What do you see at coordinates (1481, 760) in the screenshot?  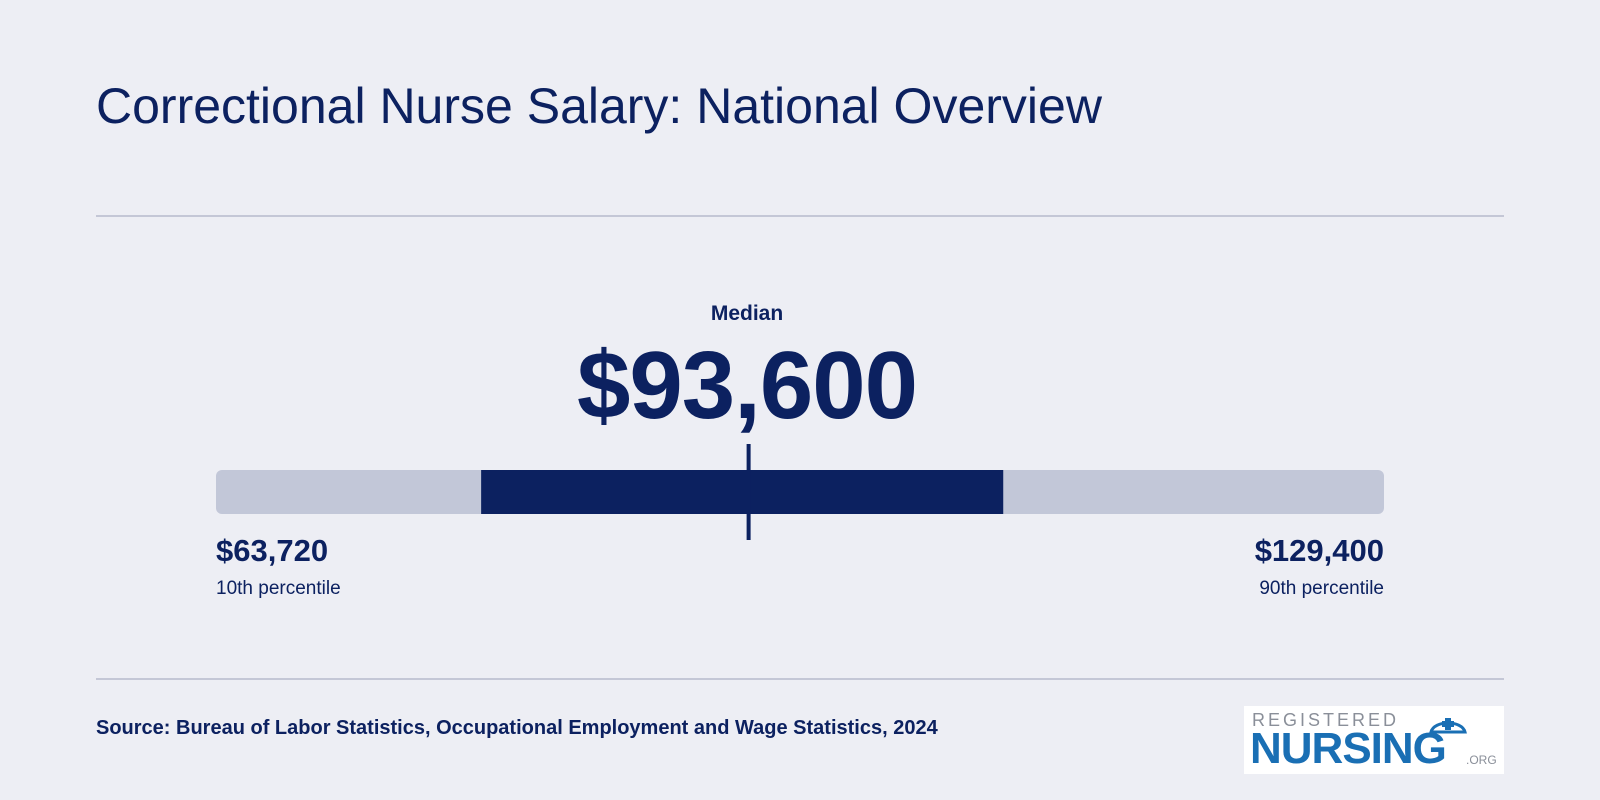 I see `logo-suffix-text: .ORG` at bounding box center [1481, 760].